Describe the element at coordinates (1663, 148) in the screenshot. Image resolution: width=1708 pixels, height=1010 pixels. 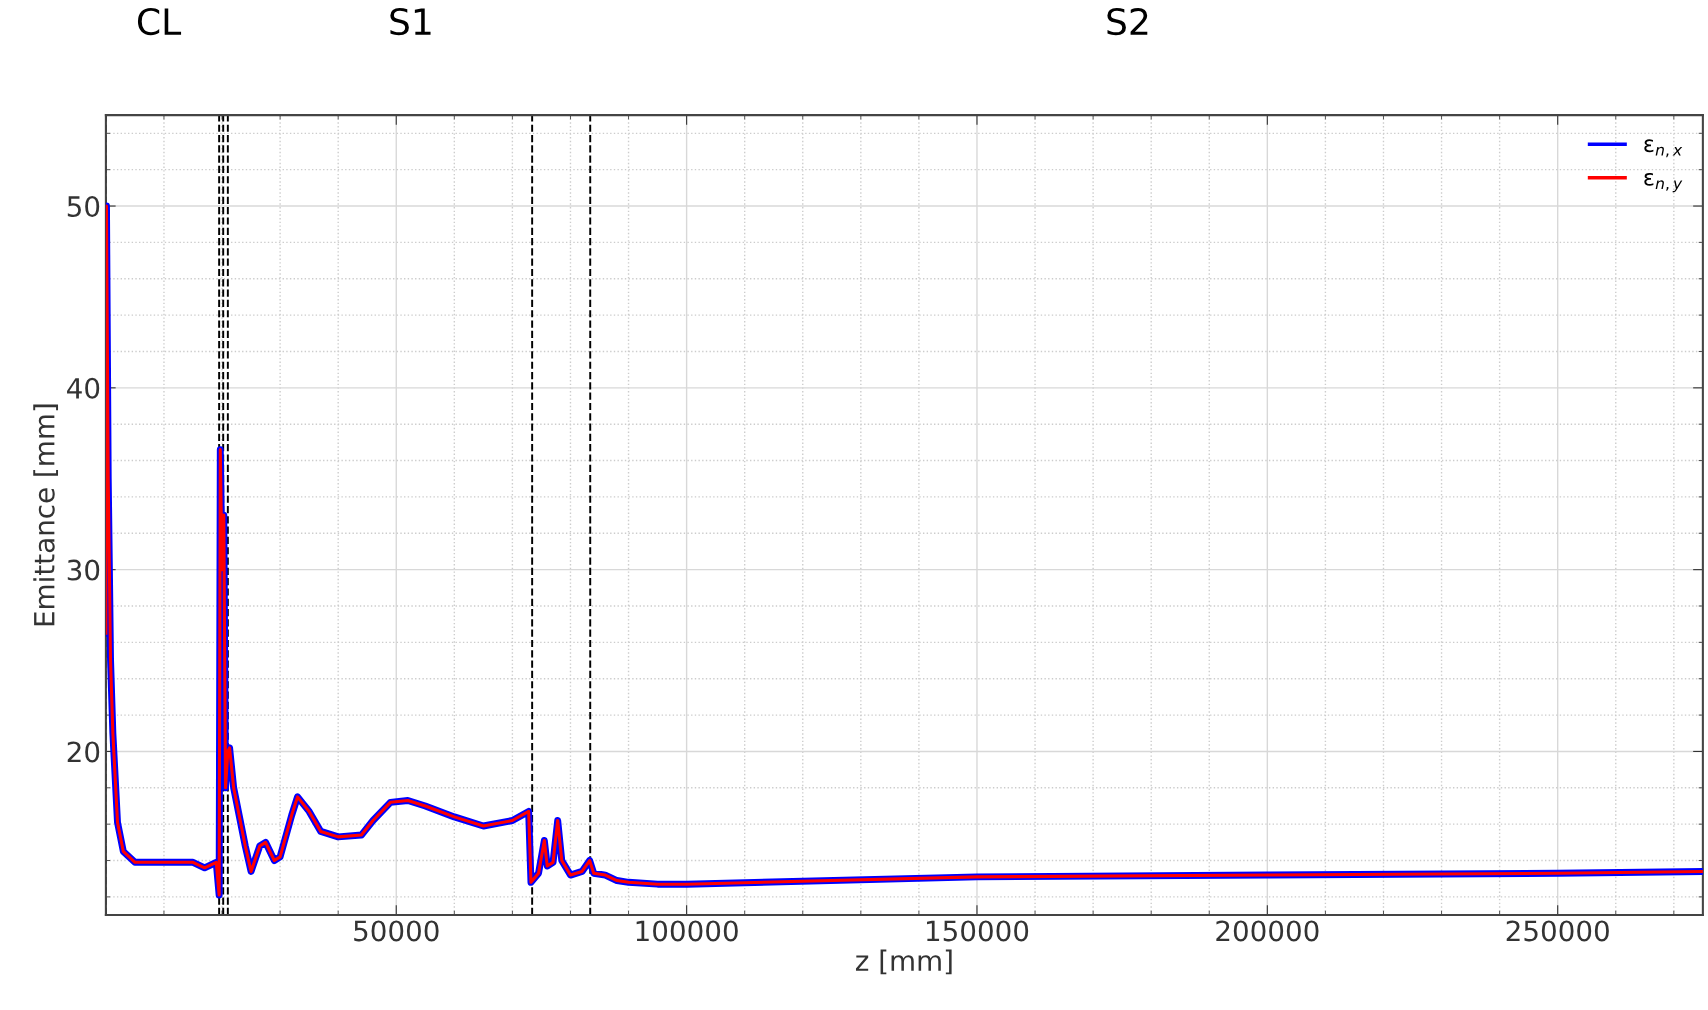
I see `legend-label: ε$_{n,x}$` at that location.